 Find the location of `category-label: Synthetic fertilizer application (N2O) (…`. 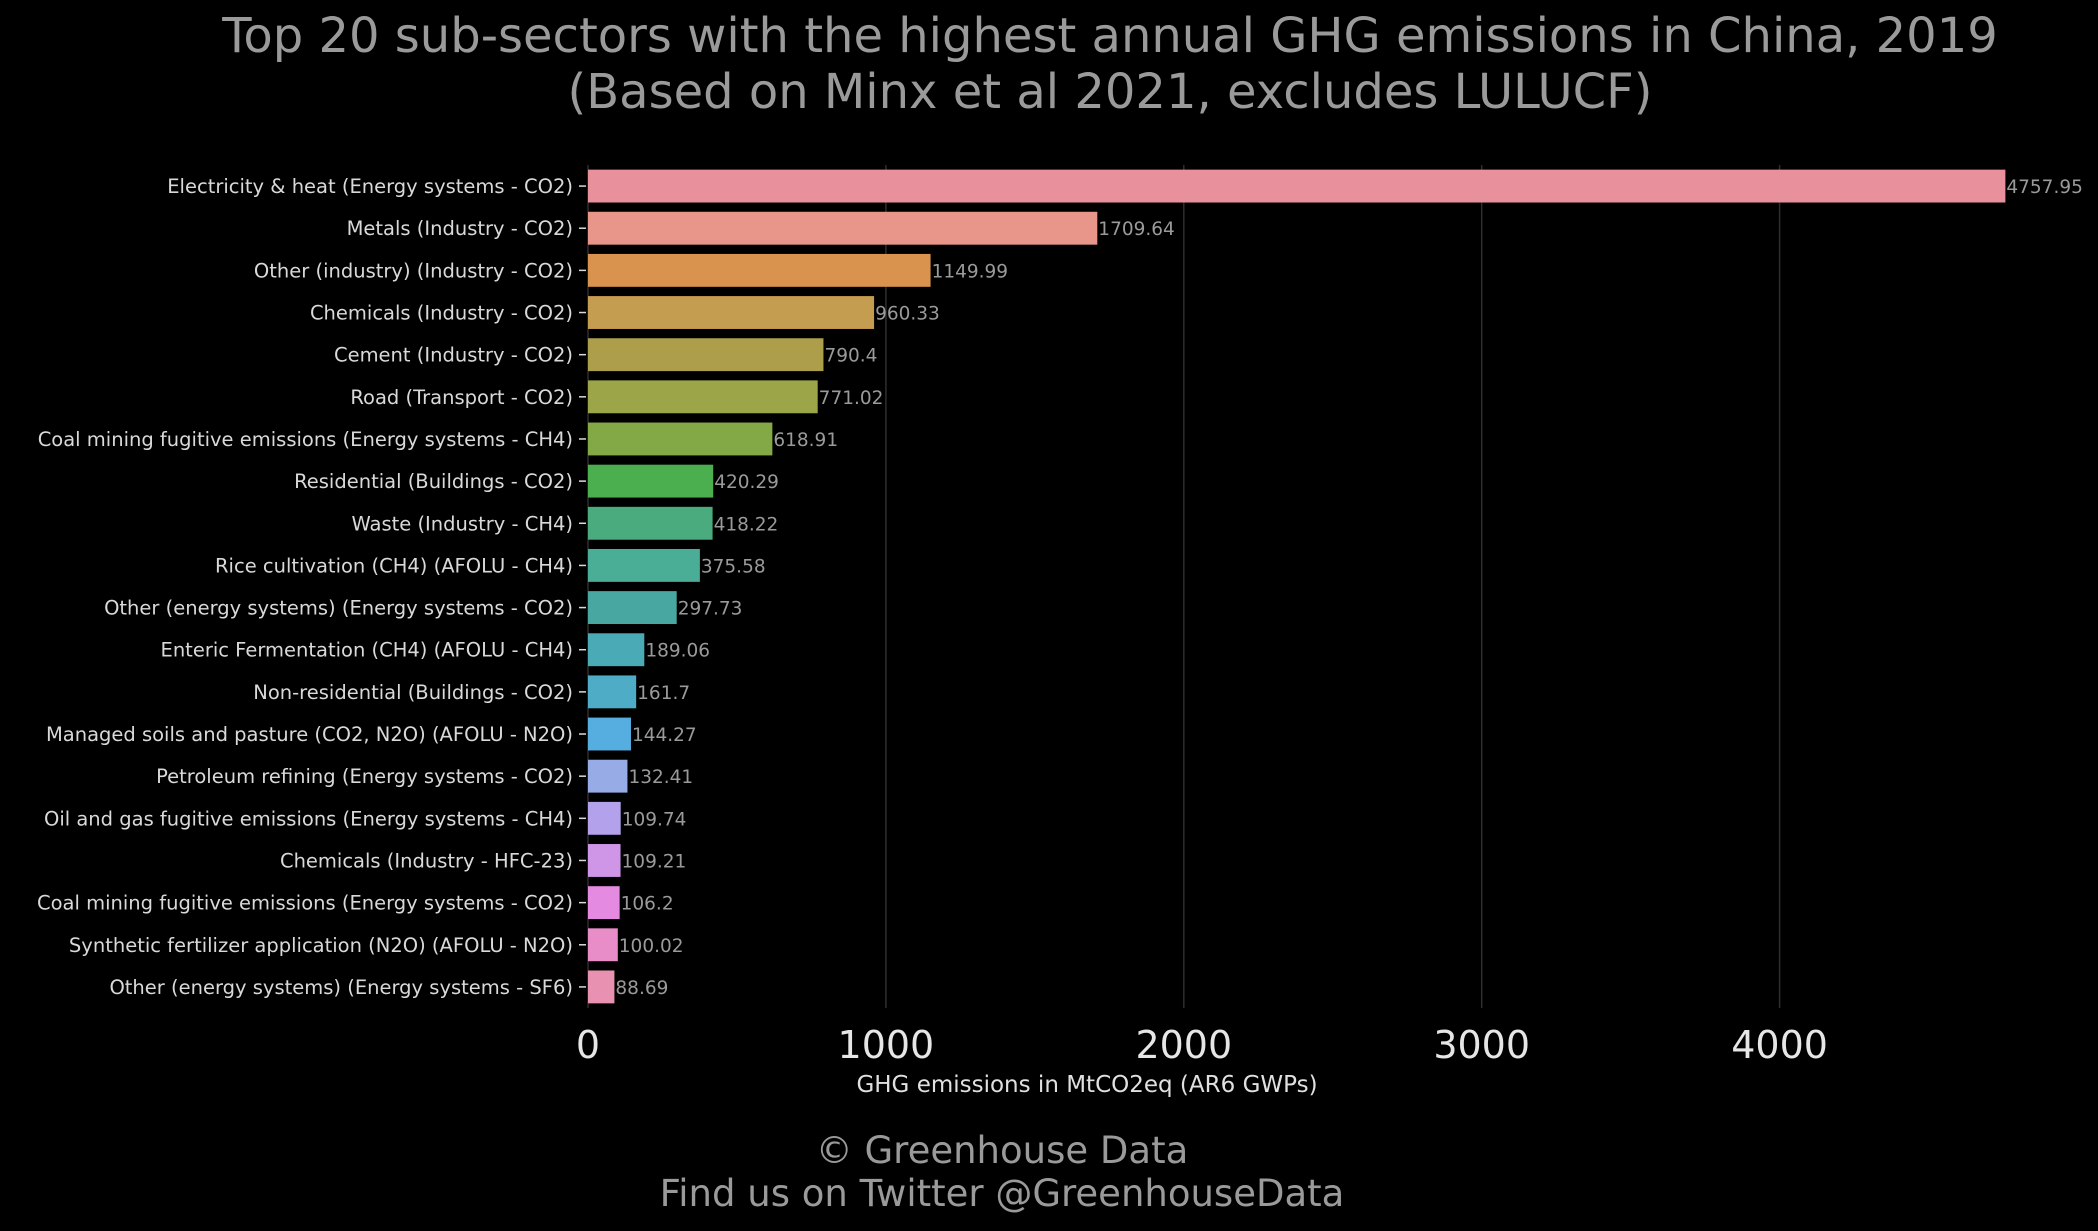

category-label: Synthetic fertilizer application (N2O) (… is located at coordinates (321, 945).